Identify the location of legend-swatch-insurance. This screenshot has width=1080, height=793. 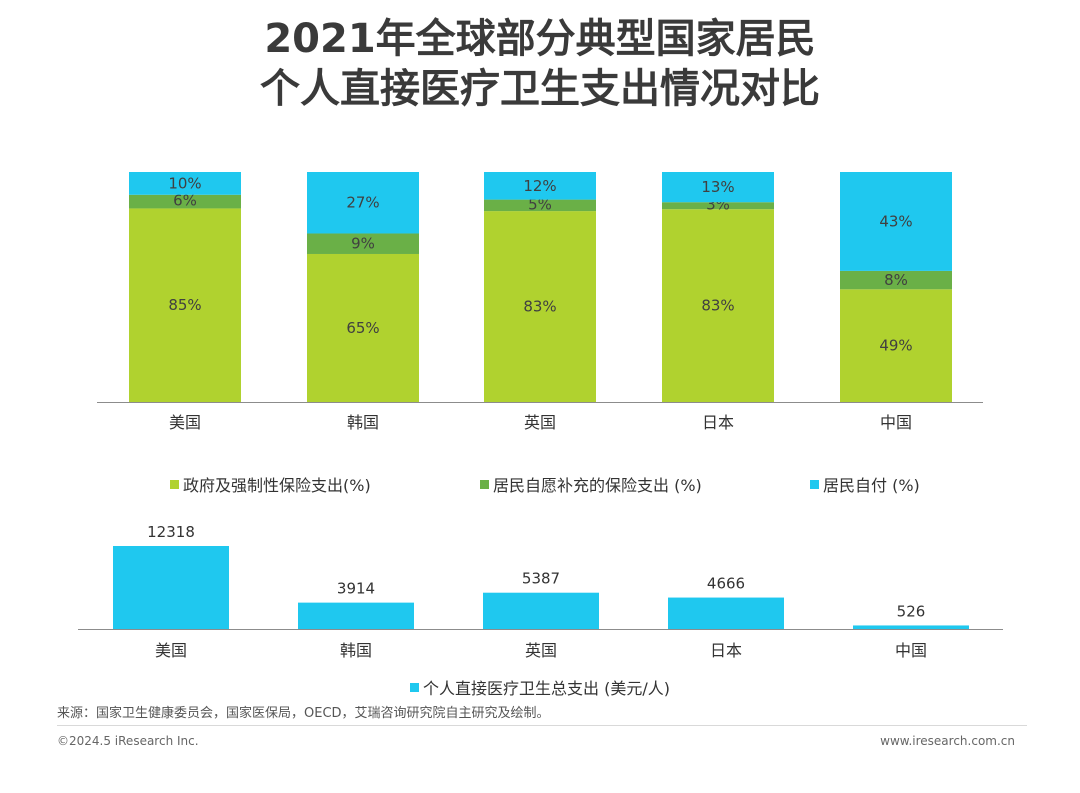
(484, 484).